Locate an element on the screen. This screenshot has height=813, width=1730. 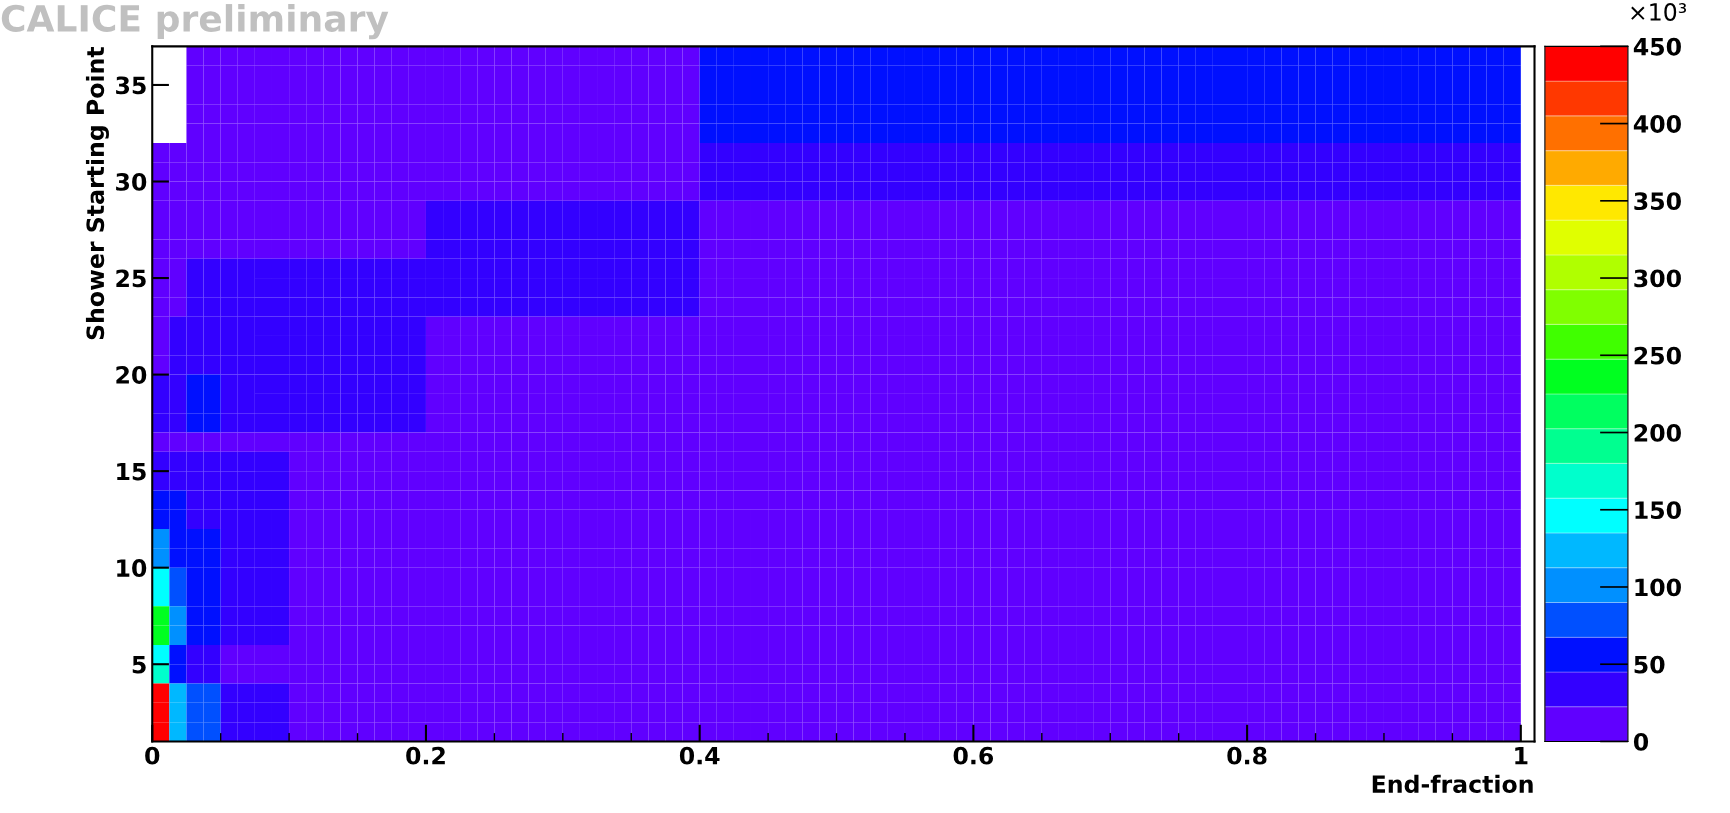
y-tick-label: 10 is located at coordinates (132, 568).